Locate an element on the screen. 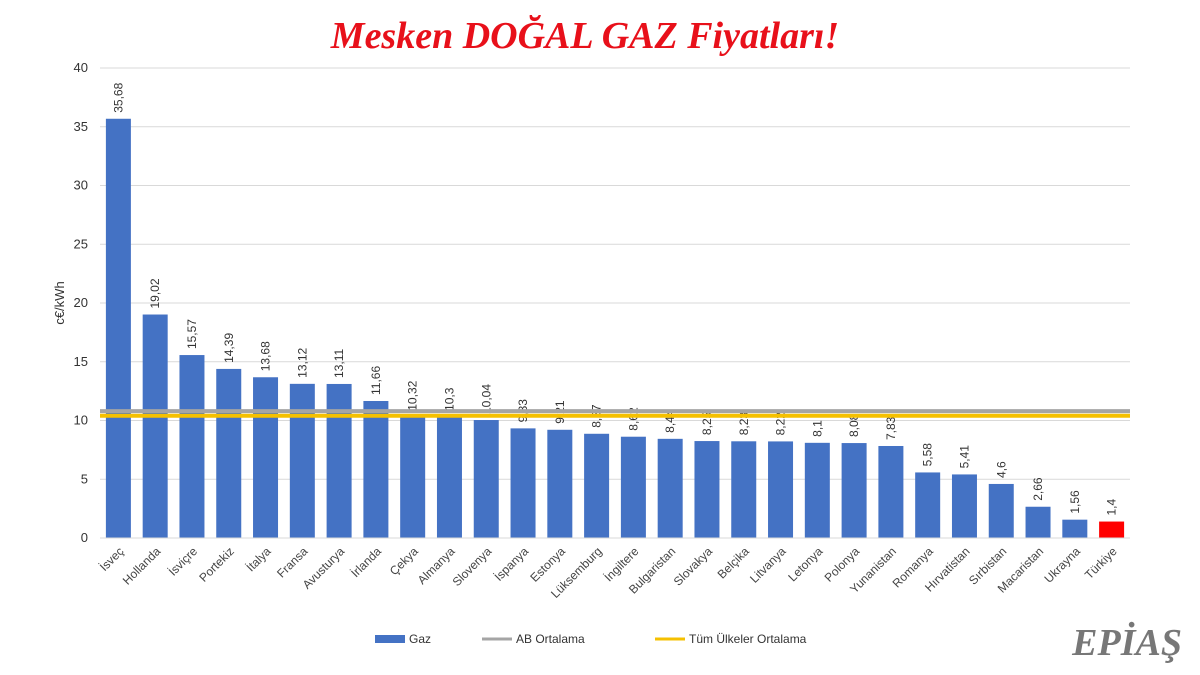 The height and width of the screenshot is (675, 1200). x-tick-label: Türkiye is located at coordinates (1101, 563).